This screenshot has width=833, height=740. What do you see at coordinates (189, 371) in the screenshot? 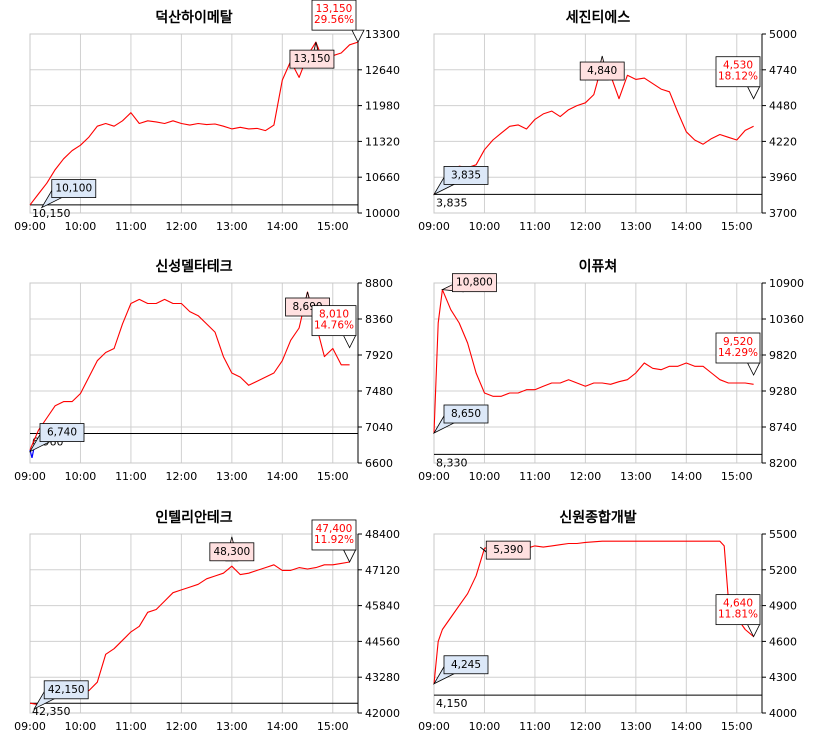
I see `price-line` at bounding box center [189, 371].